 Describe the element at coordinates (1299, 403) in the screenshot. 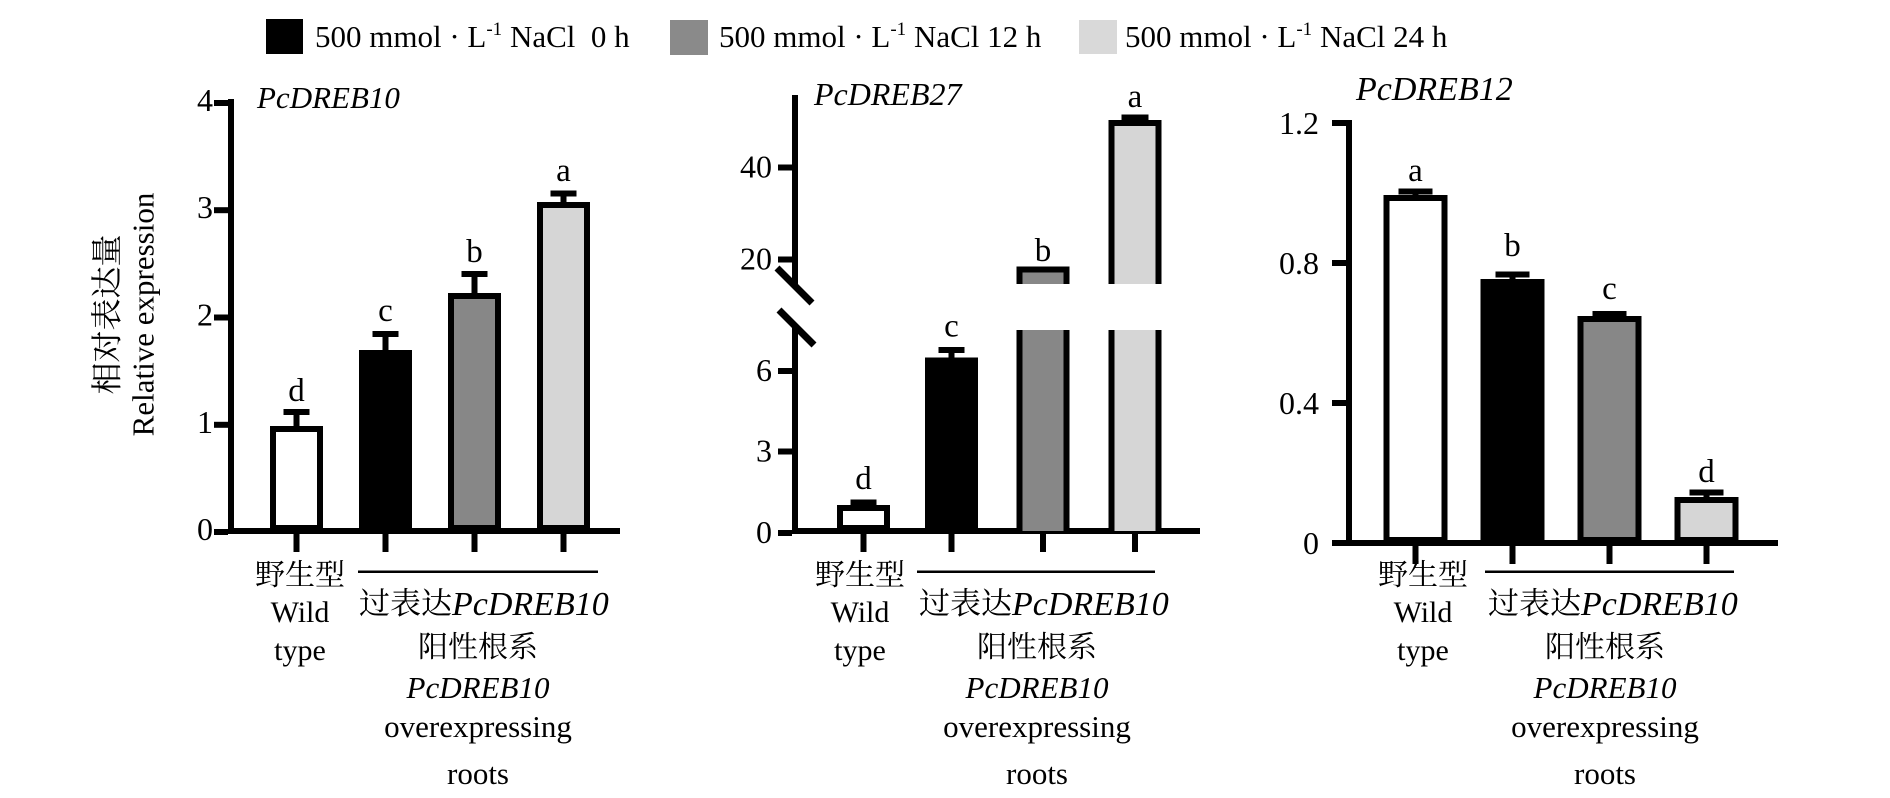

I see `svg-text: 0.4` at that location.